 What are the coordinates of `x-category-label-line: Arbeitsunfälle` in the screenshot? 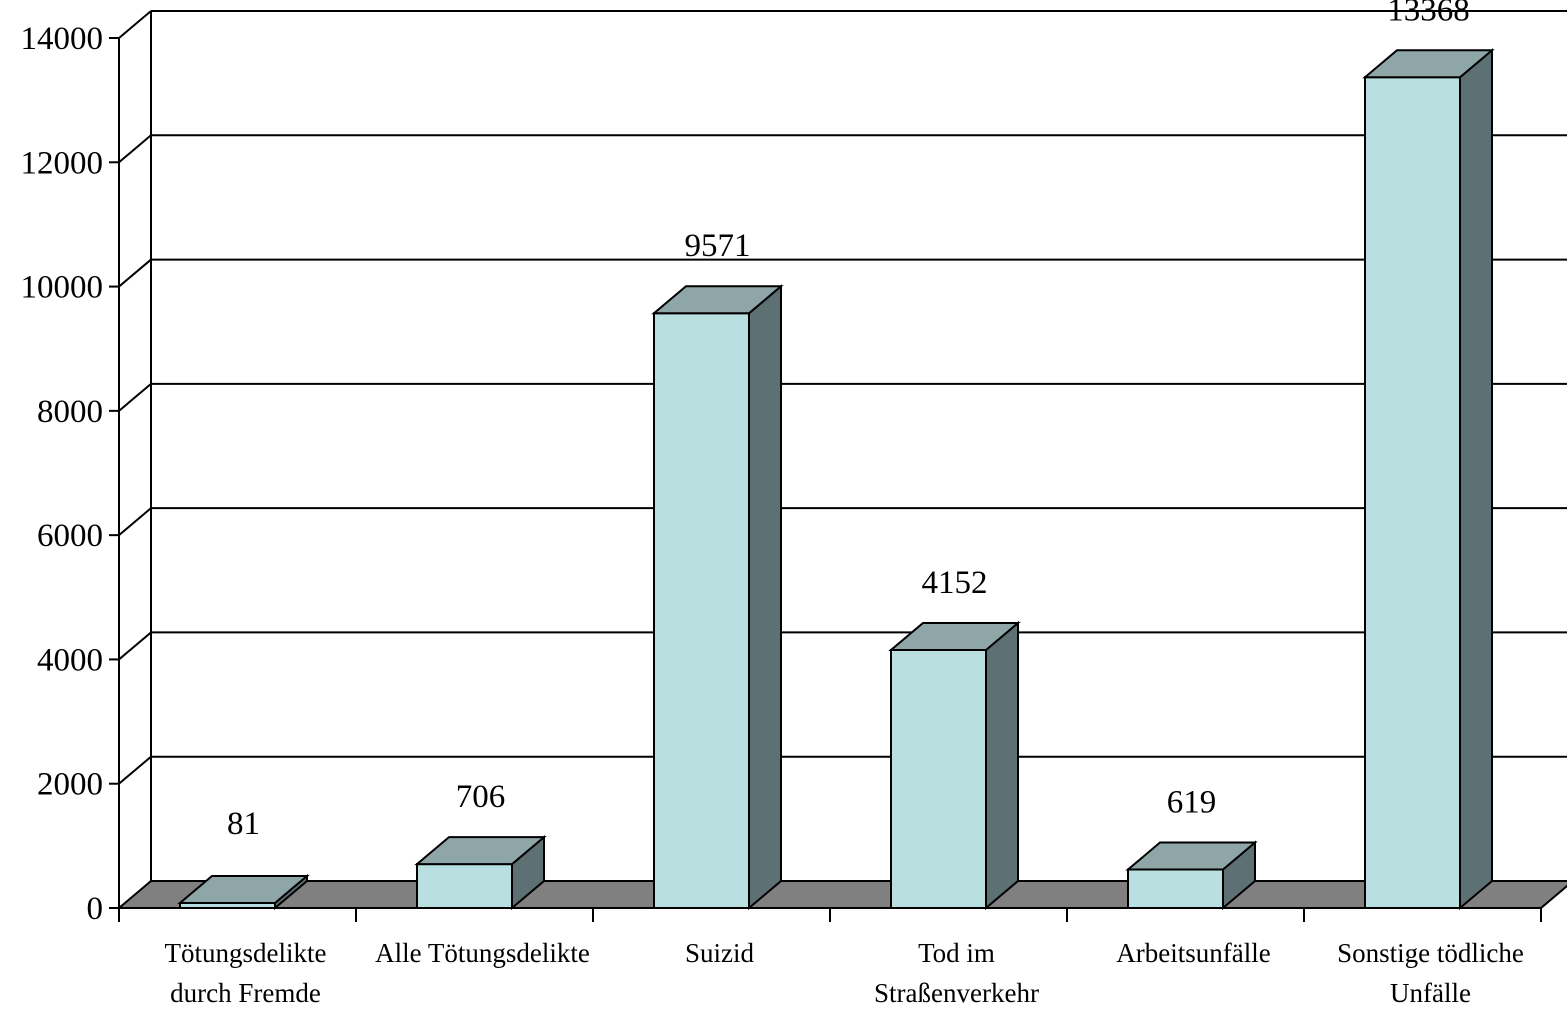 It's located at (1193, 953).